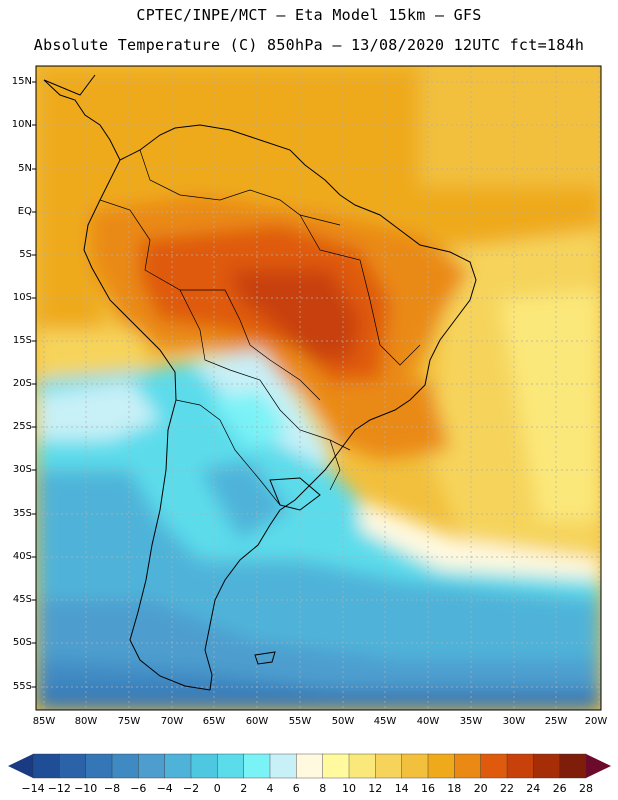 This screenshot has height=800, width=618. I want to click on colorbar-label: 28, so click(586, 788).